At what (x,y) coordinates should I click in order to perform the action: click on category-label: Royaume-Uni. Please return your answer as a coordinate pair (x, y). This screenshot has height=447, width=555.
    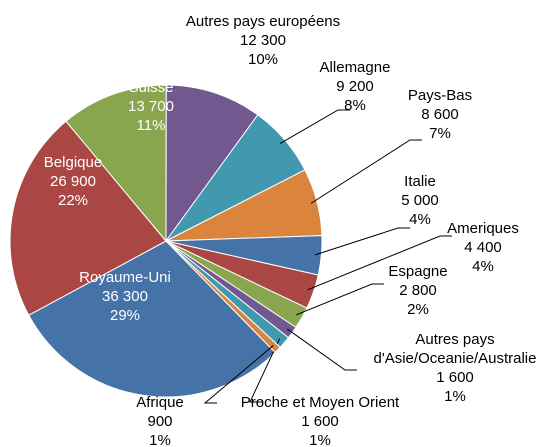
    Looking at the image, I should click on (125, 277).